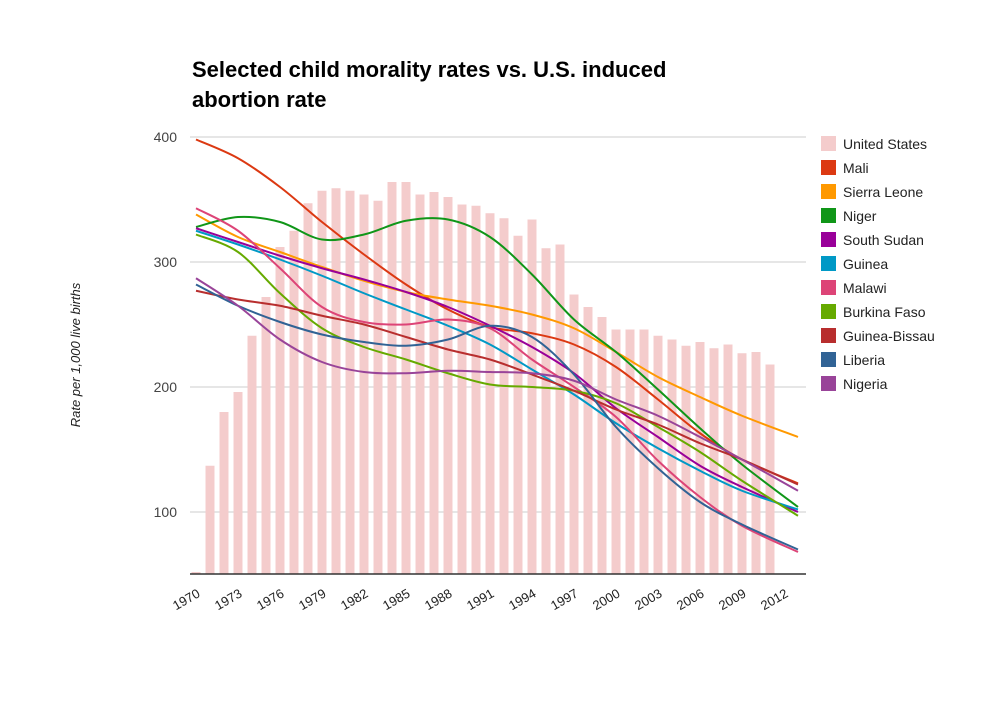 The height and width of the screenshot is (710, 997). What do you see at coordinates (770, 469) in the screenshot?
I see `bar-2011` at bounding box center [770, 469].